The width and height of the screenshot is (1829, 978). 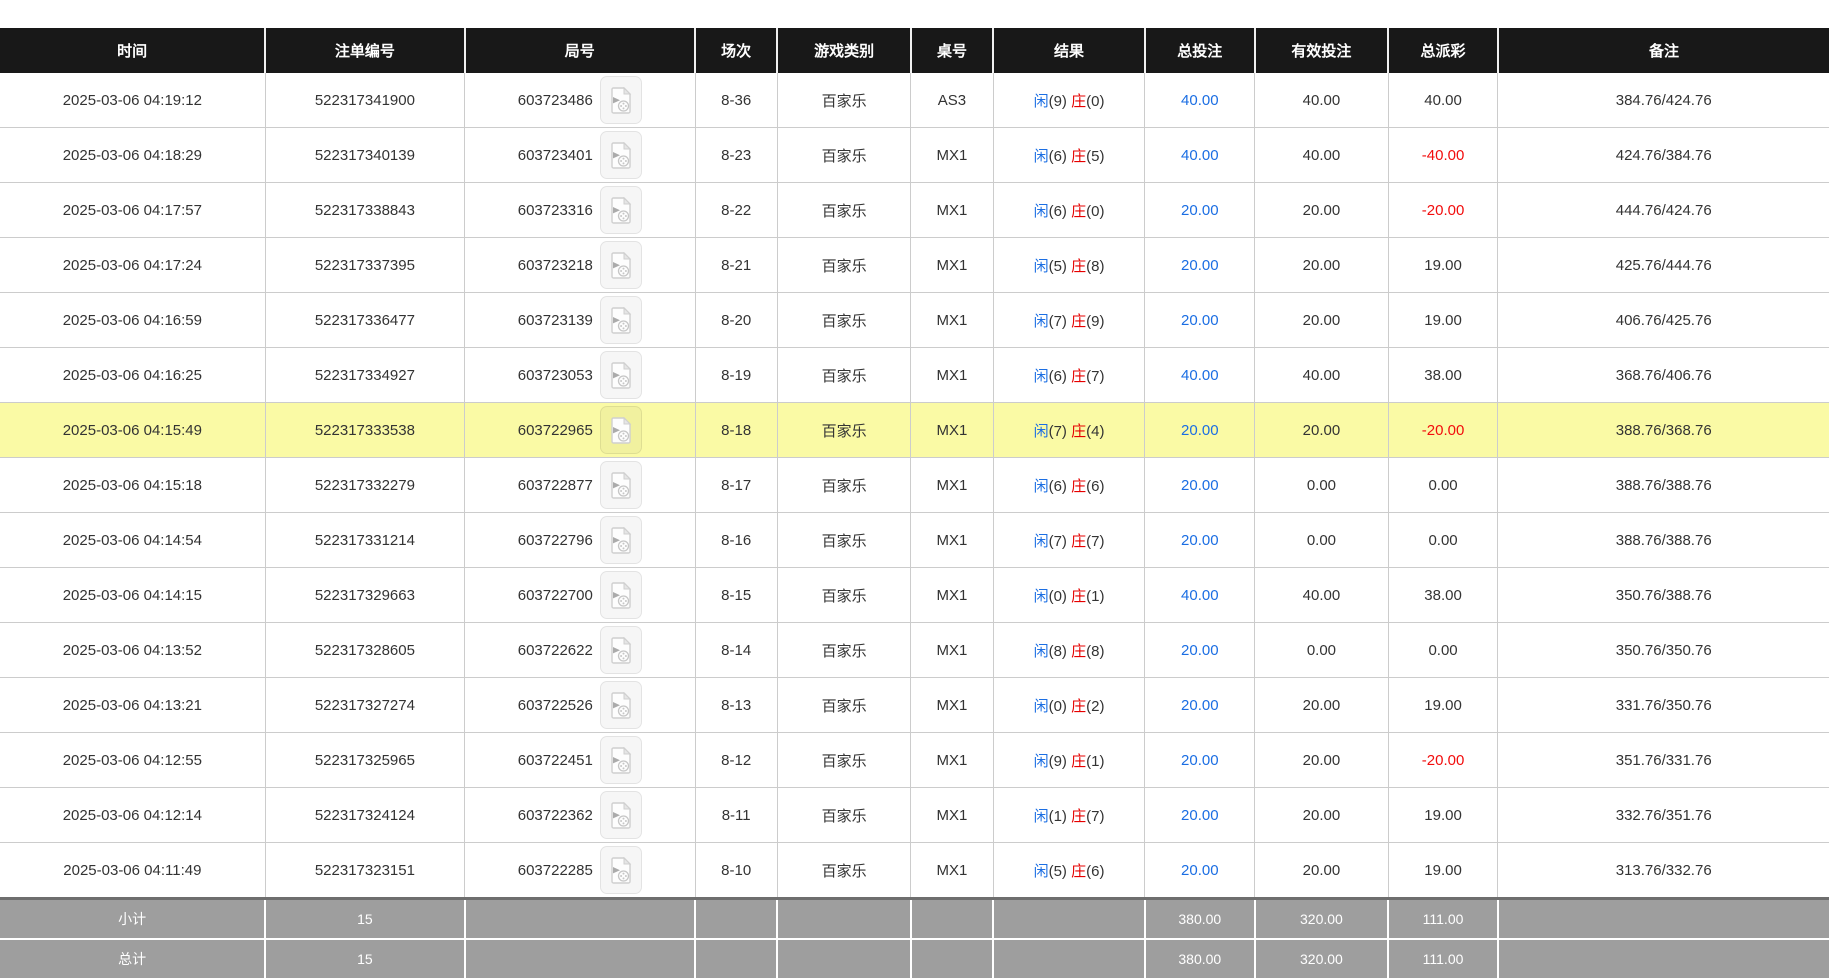 I want to click on cell-result: 闲(0) 庄(2), so click(x=1069, y=705).